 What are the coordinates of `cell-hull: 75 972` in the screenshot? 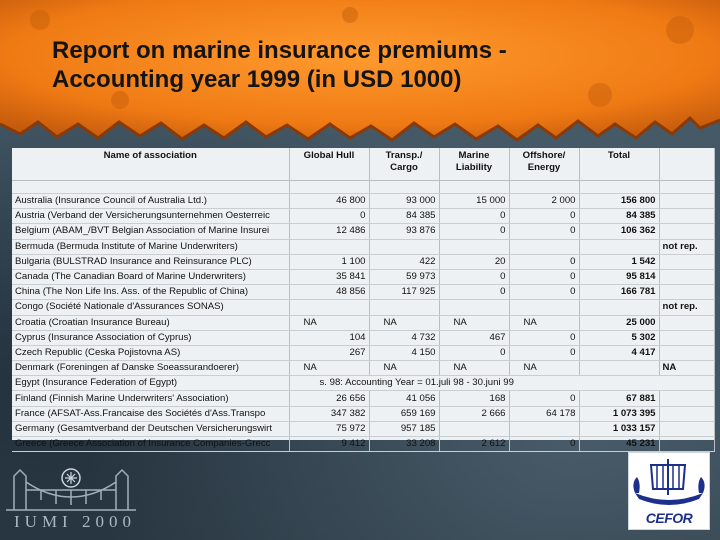 It's located at (329, 429).